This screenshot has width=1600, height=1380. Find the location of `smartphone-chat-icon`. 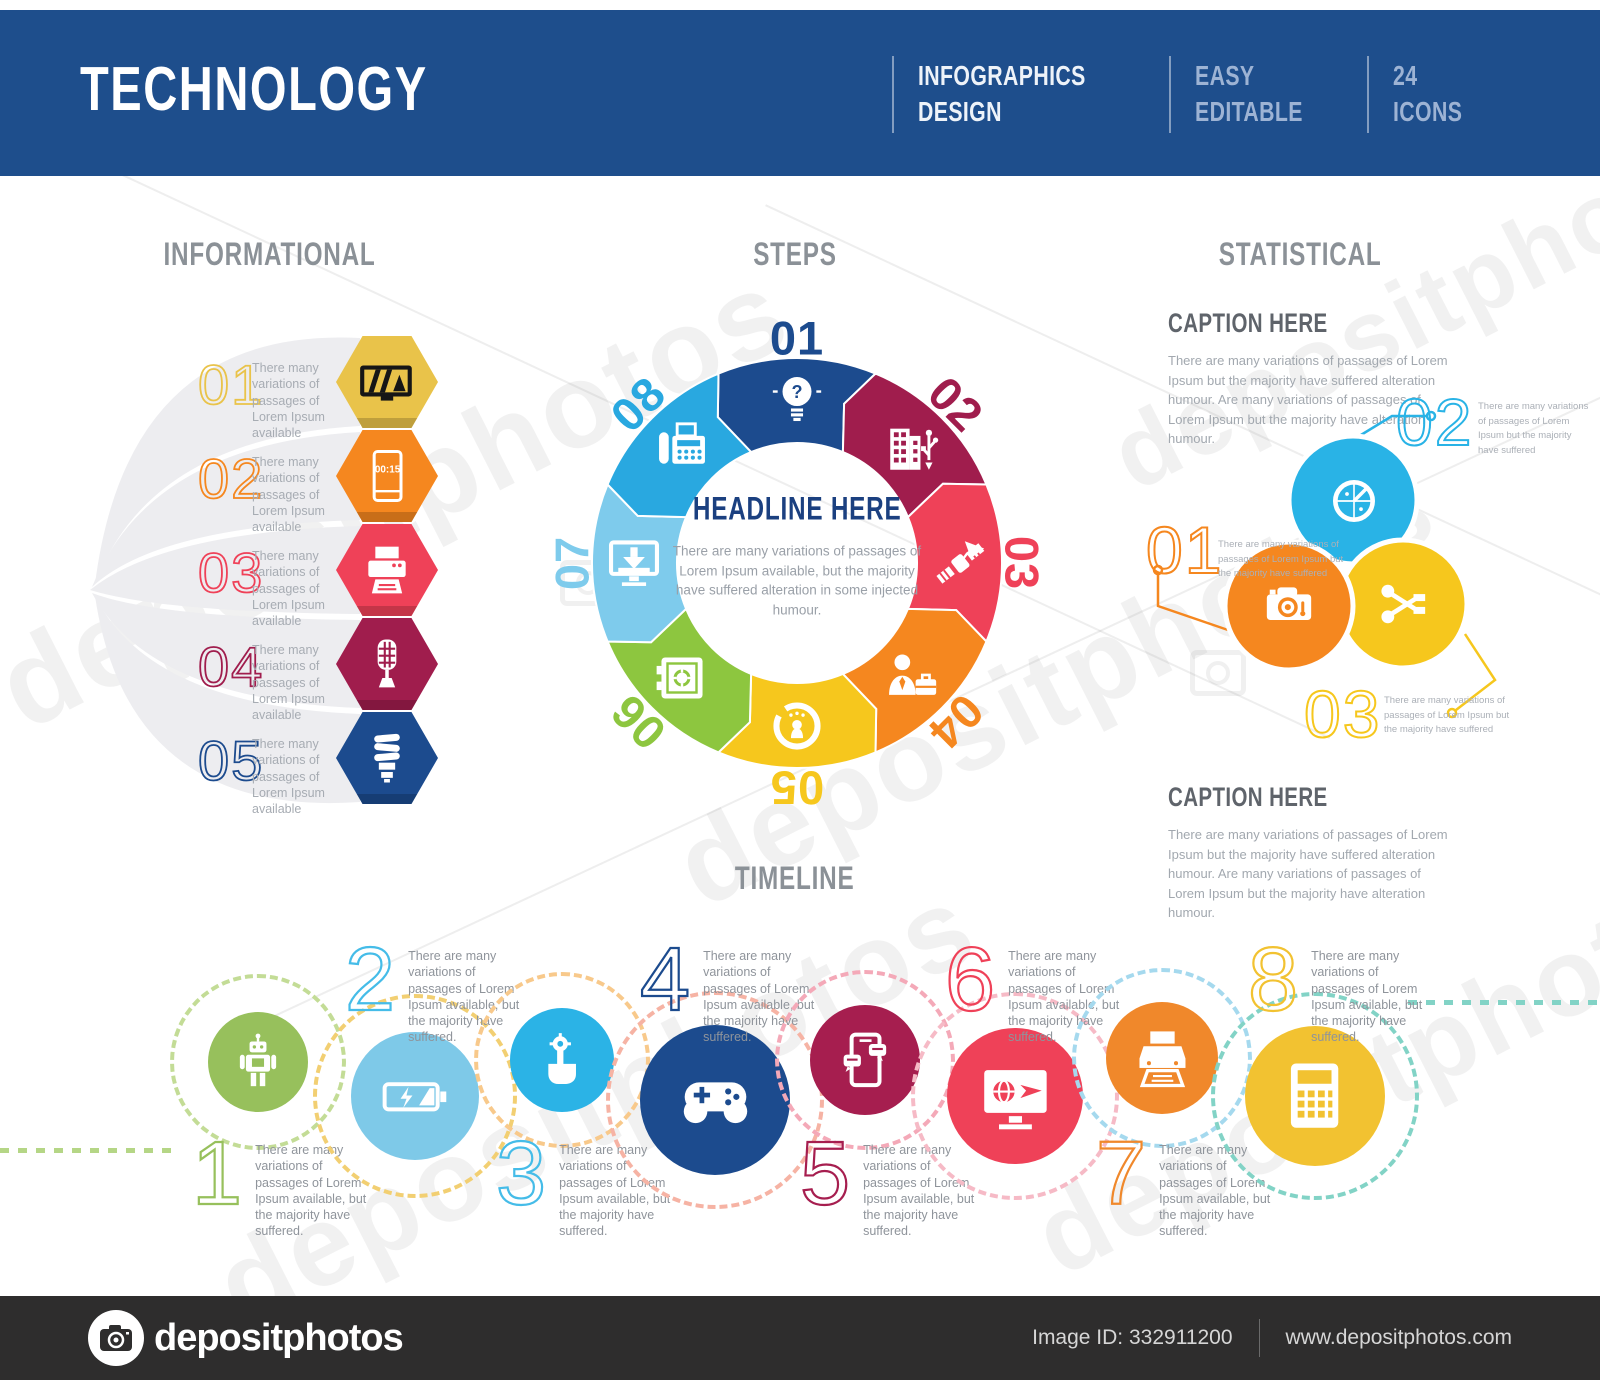

smartphone-chat-icon is located at coordinates (865, 1060).